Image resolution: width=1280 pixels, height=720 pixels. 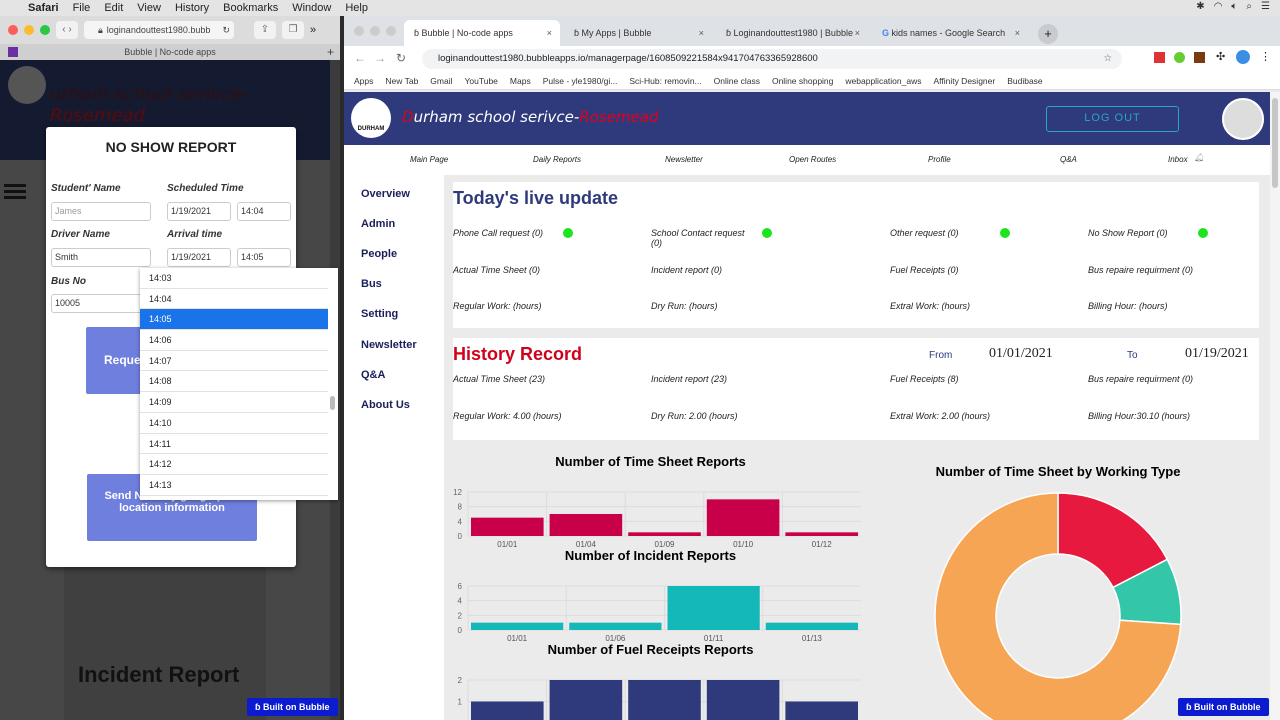 What do you see at coordinates (265, 30) in the screenshot?
I see `share-button: ⇪` at bounding box center [265, 30].